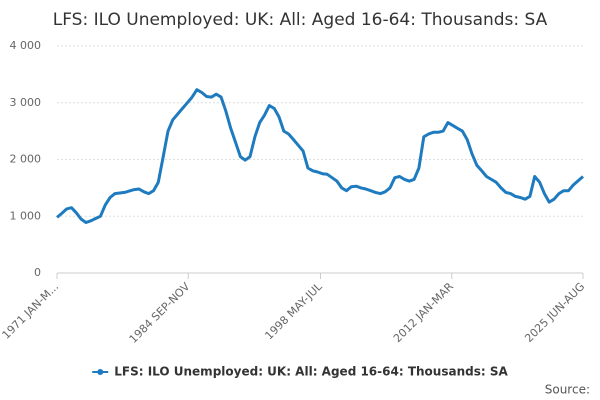 This screenshot has height=400, width=600. I want to click on y-tick-label: 4 000, so click(26, 45).